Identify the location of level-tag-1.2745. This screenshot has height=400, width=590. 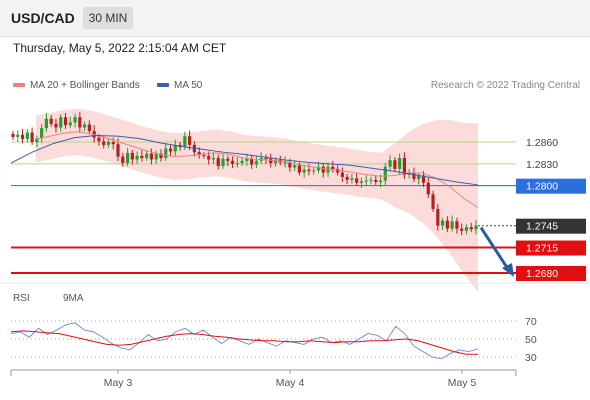
(551, 226).